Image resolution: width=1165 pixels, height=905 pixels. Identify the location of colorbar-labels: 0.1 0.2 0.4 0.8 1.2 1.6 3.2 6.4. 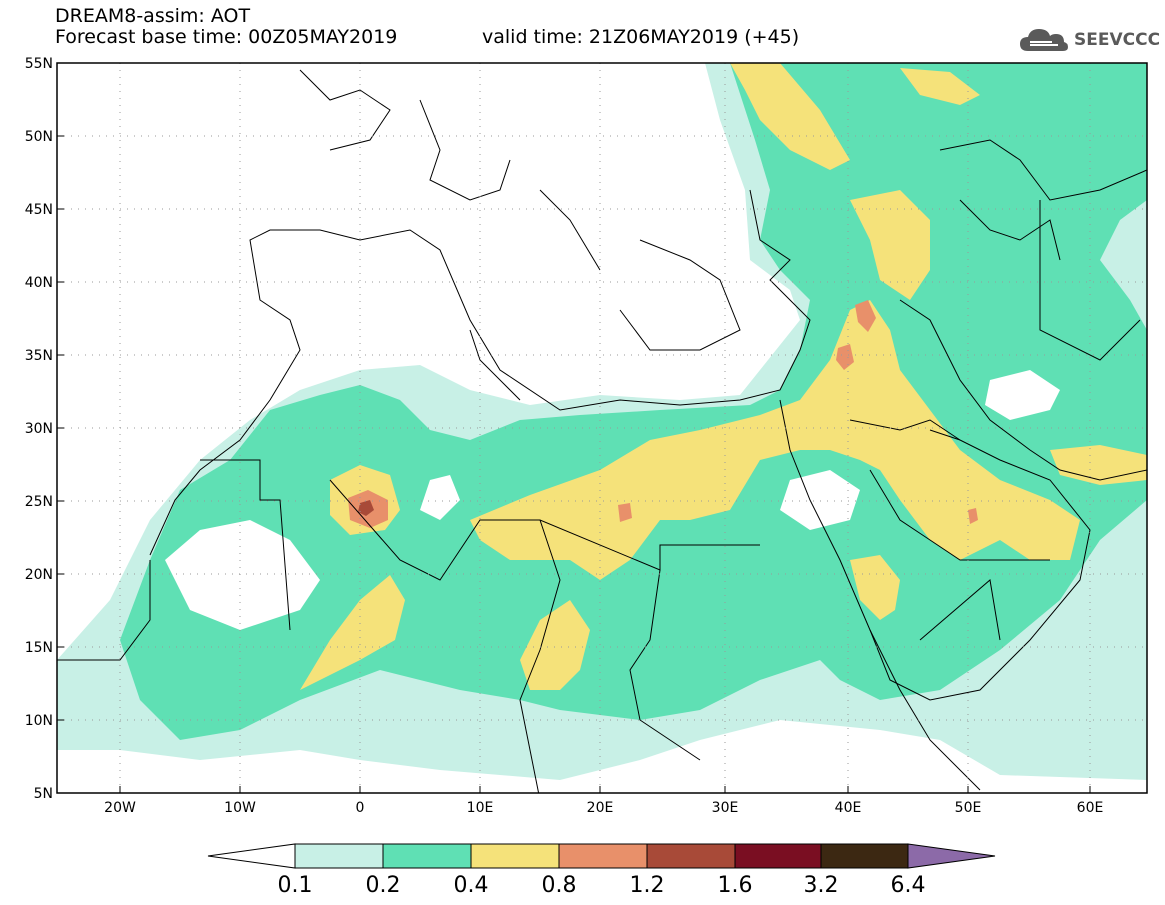
(602, 885).